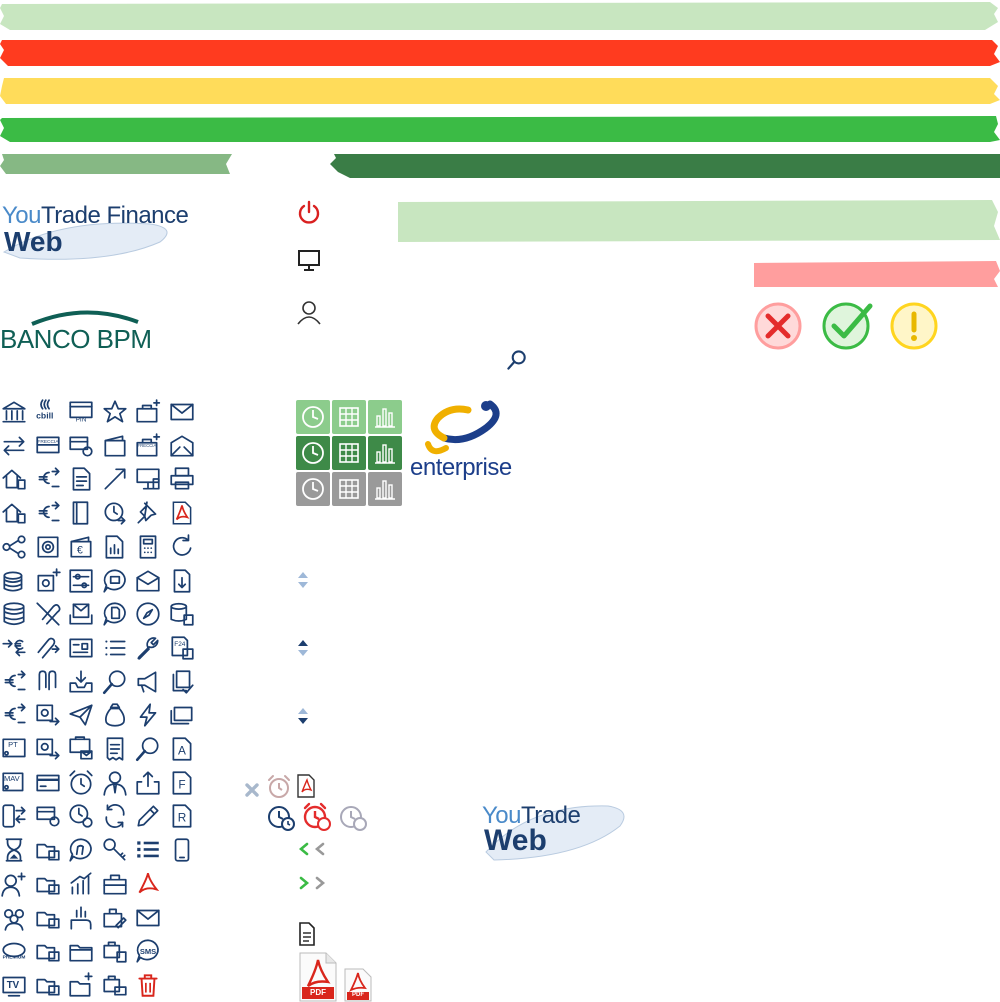 The height and width of the screenshot is (1002, 1000). I want to click on list-lines-icon, so click(148, 850).